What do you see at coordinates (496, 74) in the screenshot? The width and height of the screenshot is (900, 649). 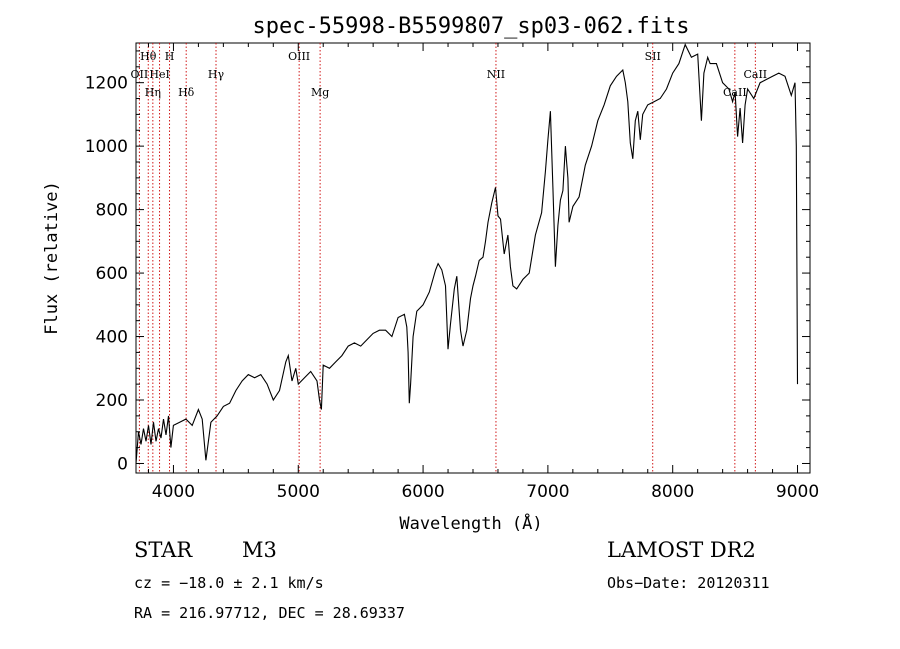 I see `spectral-line-label: NII` at bounding box center [496, 74].